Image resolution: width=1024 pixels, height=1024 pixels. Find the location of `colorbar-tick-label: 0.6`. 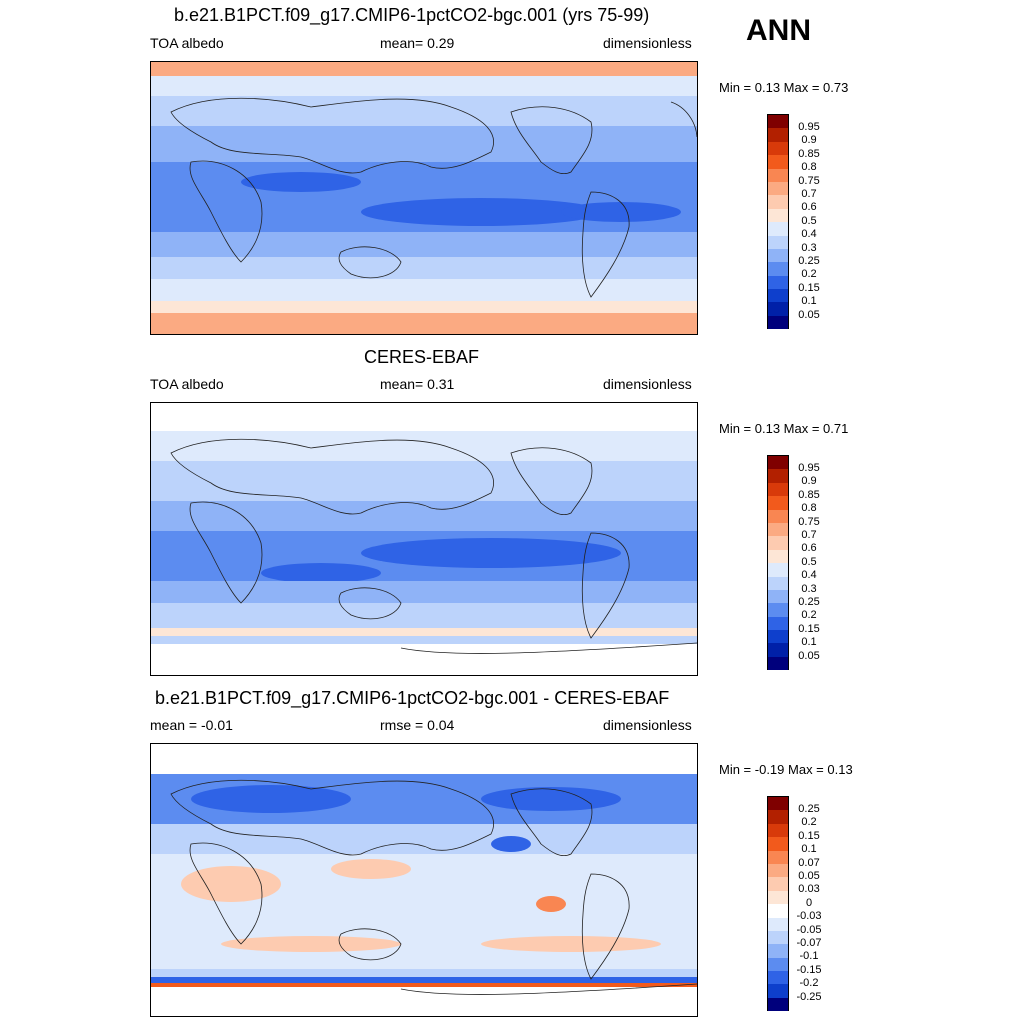

colorbar-tick-label: 0.6 is located at coordinates (809, 548).